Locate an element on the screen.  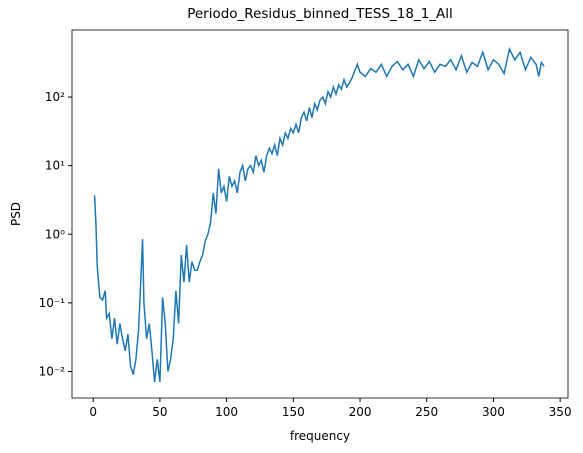
x-tick-label: 50 is located at coordinates (159, 412).